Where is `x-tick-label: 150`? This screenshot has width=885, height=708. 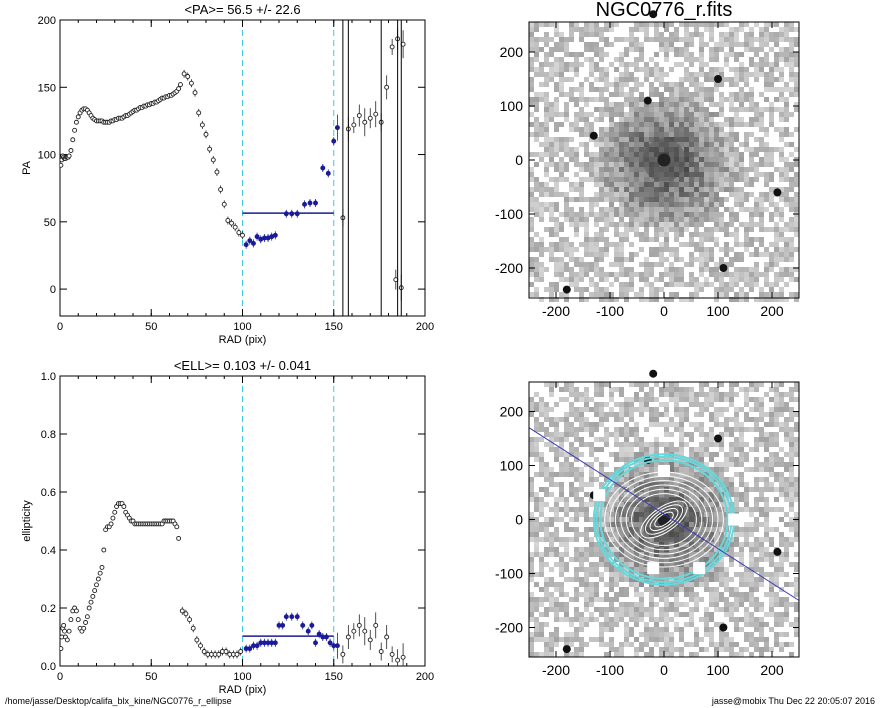 x-tick-label: 150 is located at coordinates (334, 677).